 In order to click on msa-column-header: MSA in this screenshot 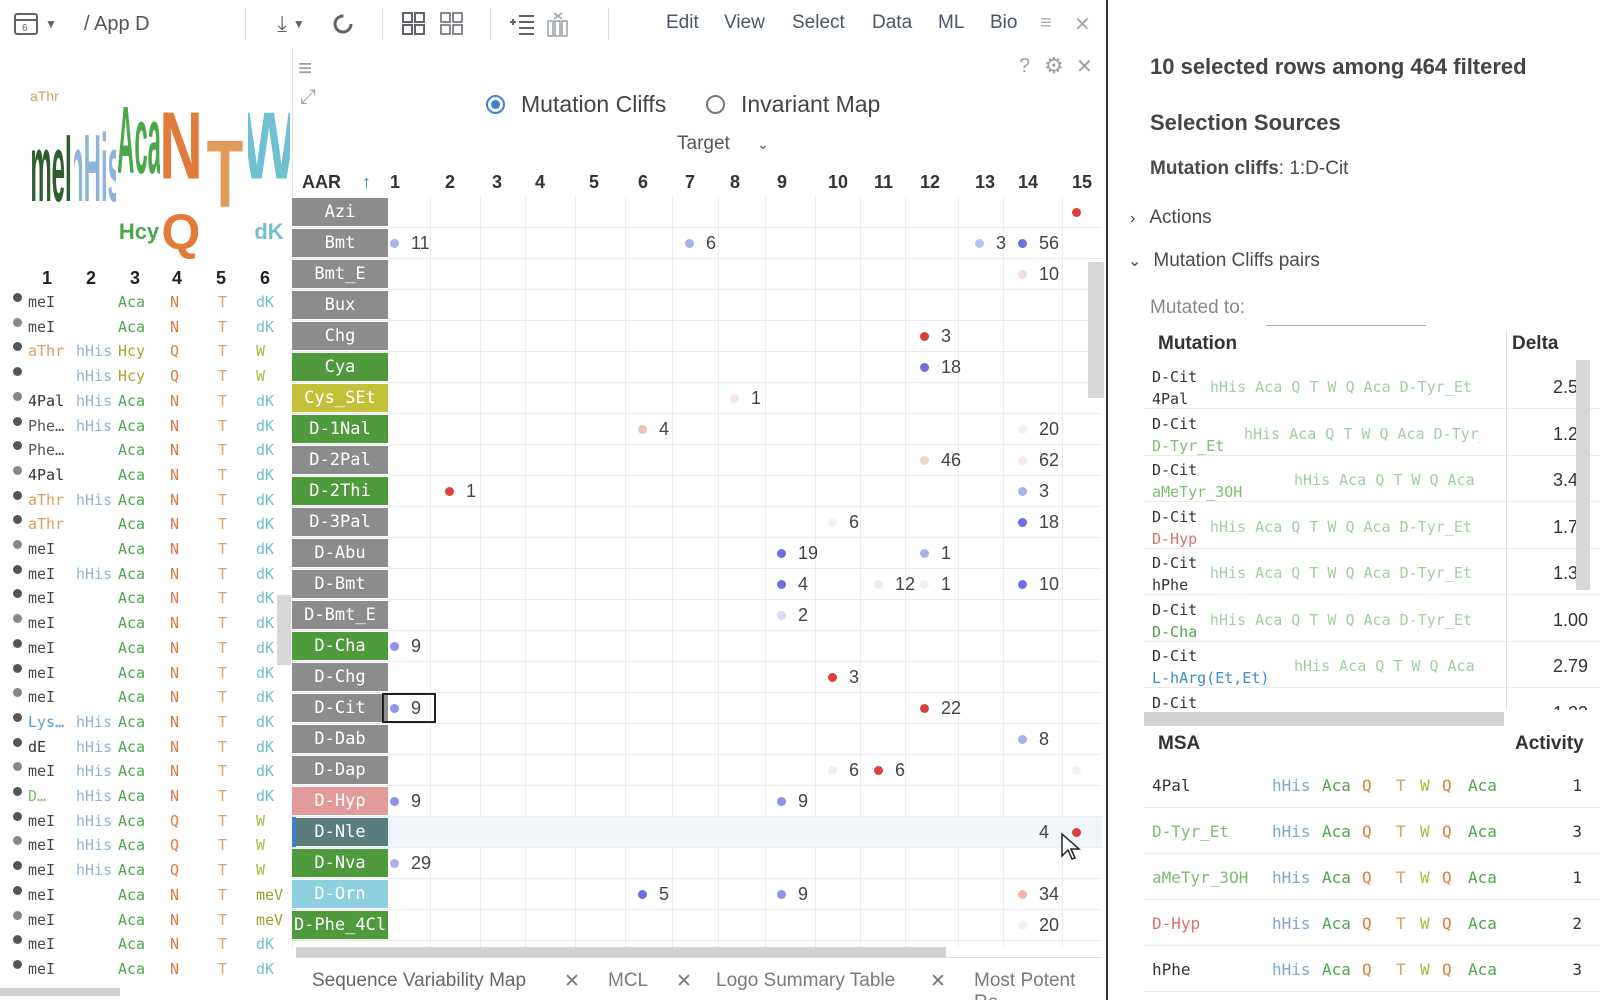, I will do `click(1179, 743)`.